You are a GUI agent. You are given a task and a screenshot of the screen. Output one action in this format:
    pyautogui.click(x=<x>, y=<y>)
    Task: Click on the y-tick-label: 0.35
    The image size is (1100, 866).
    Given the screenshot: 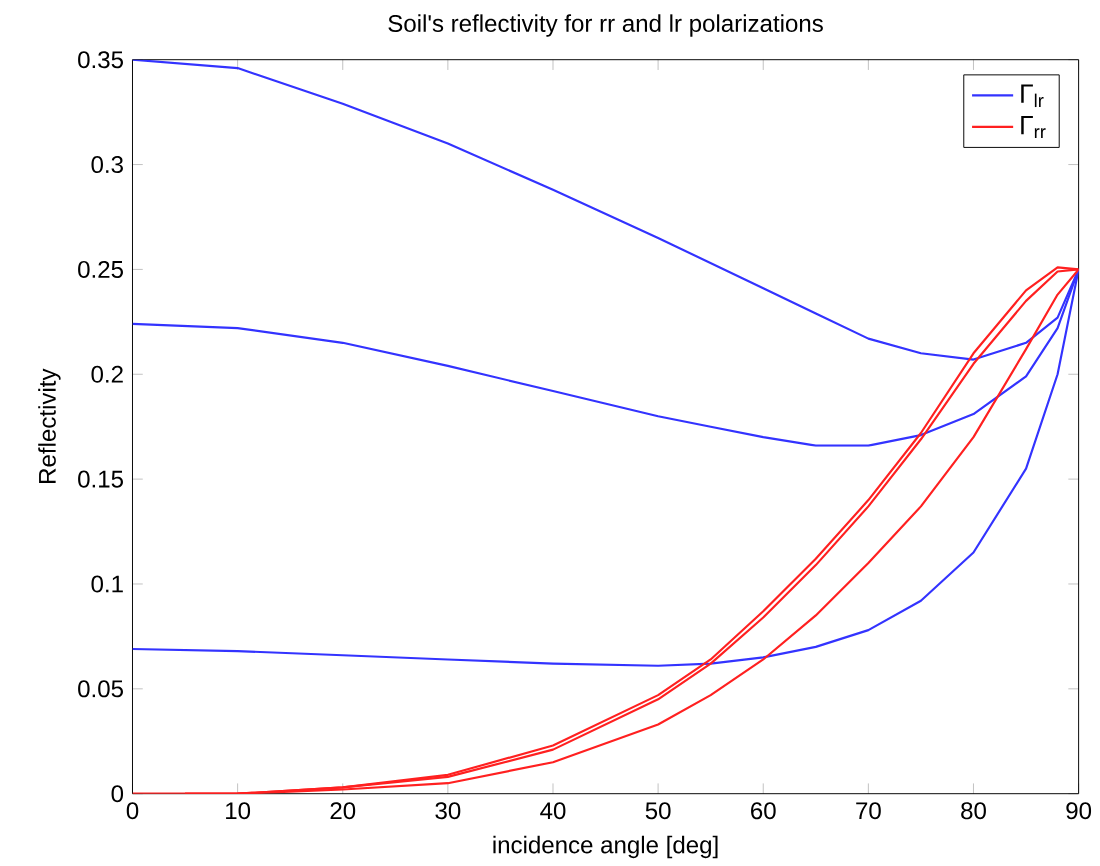 What is the action you would take?
    pyautogui.click(x=100, y=60)
    